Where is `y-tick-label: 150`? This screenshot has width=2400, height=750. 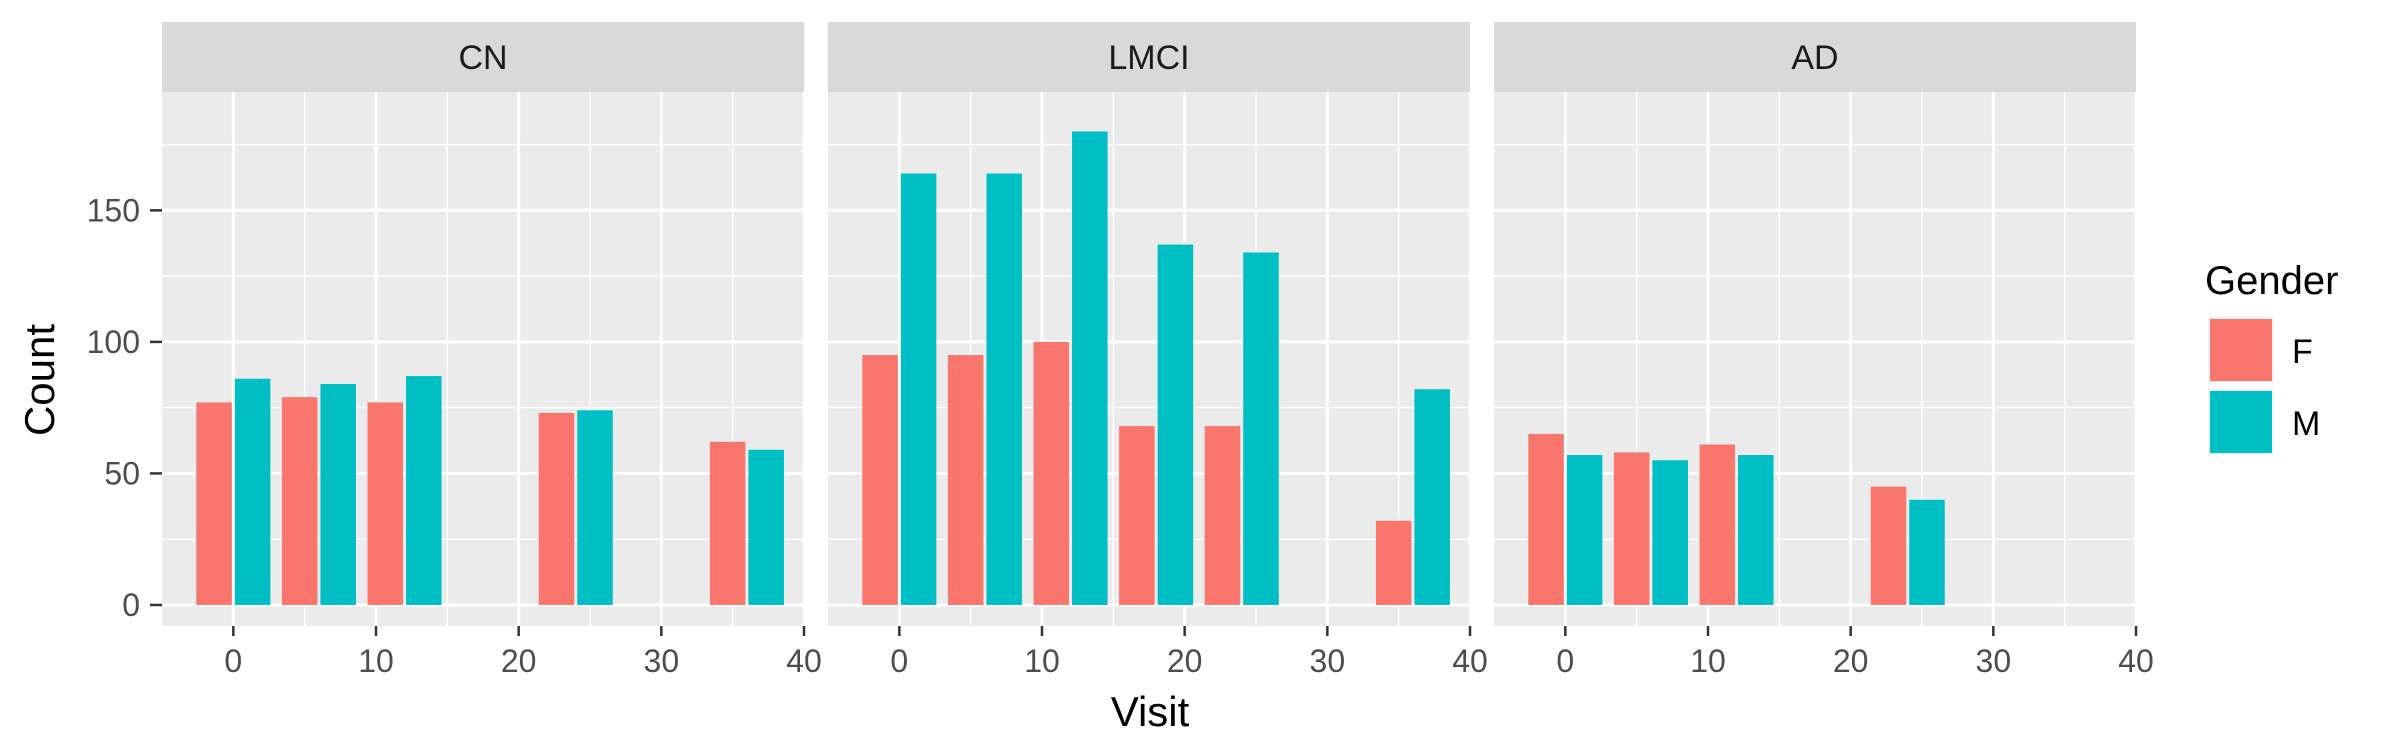 y-tick-label: 150 is located at coordinates (113, 210).